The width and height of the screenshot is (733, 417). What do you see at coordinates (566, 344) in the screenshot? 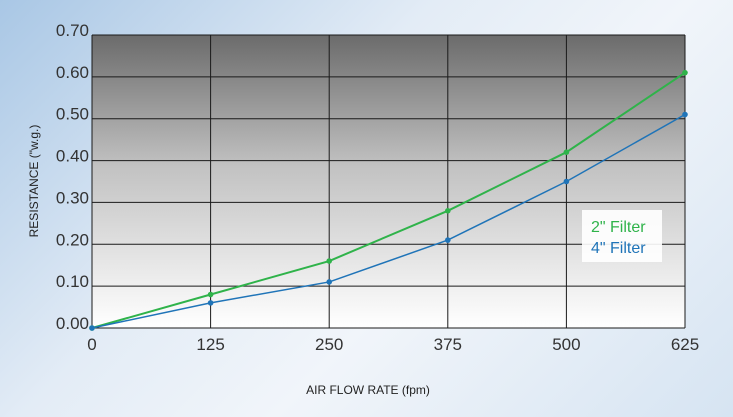
I see `x-tick-label: 500` at bounding box center [566, 344].